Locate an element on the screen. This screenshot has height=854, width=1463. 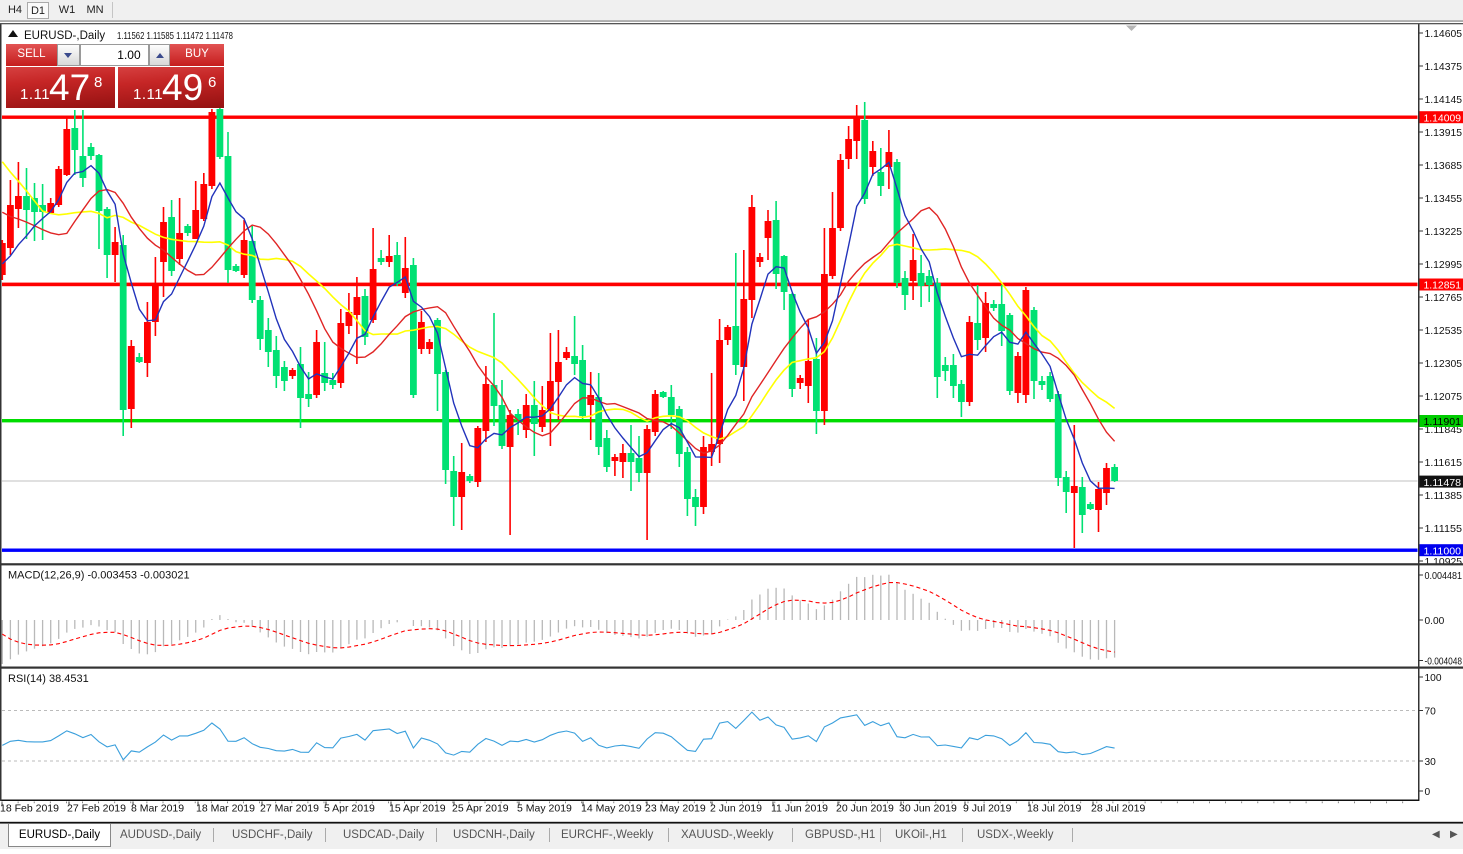
svg-text: 20 Jun 2019 is located at coordinates (865, 809).